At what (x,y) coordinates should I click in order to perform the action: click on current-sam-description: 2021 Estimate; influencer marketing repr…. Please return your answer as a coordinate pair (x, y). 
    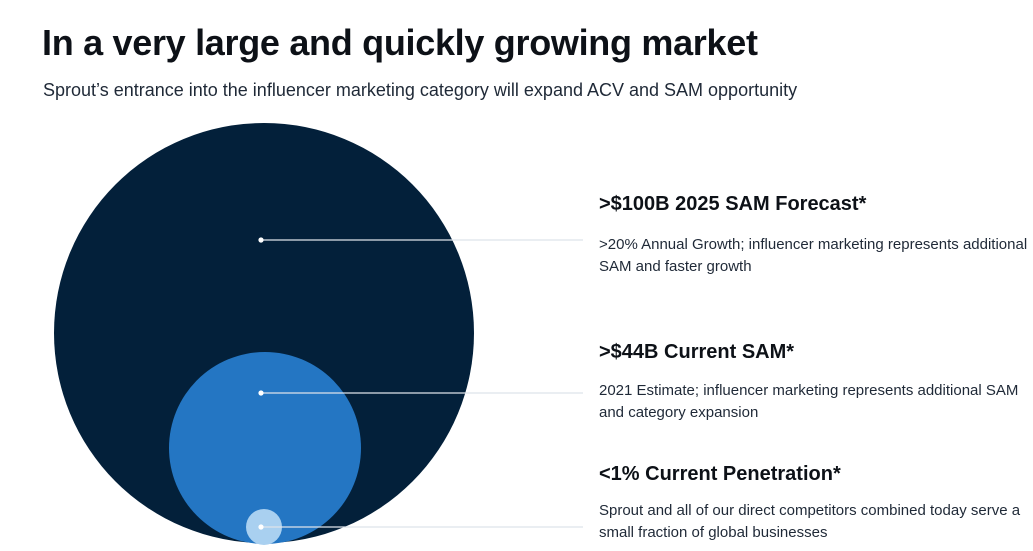
    Looking at the image, I should click on (809, 401).